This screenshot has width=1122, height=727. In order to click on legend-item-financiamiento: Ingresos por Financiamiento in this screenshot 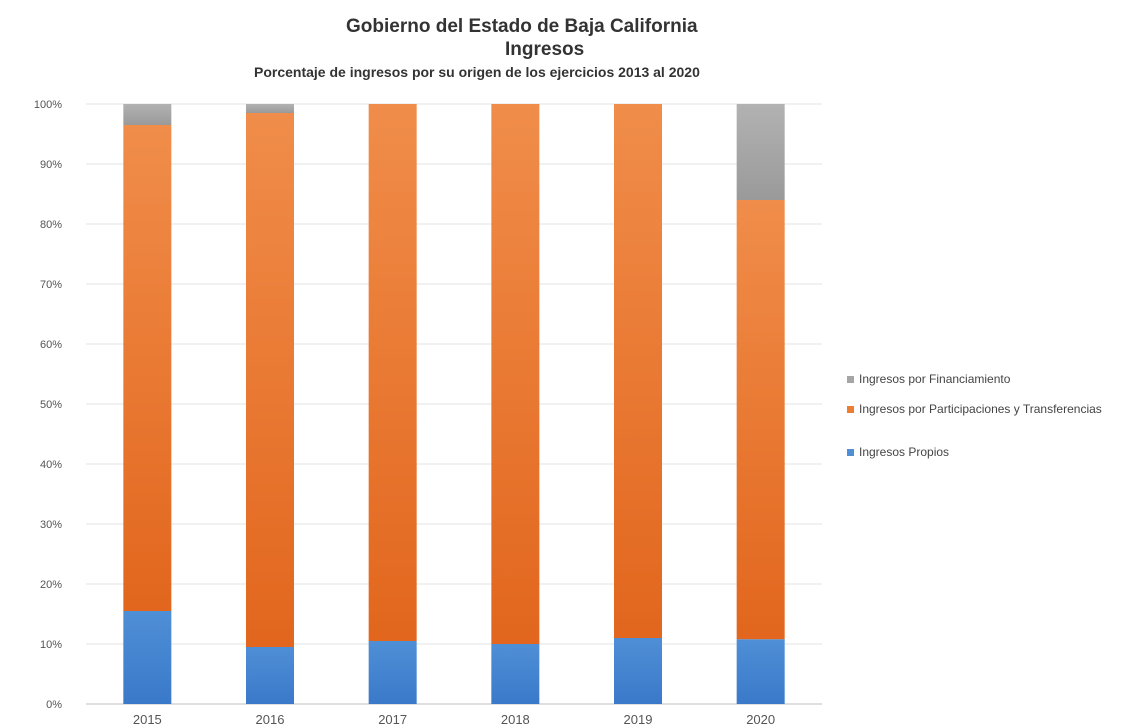, I will do `click(979, 379)`.